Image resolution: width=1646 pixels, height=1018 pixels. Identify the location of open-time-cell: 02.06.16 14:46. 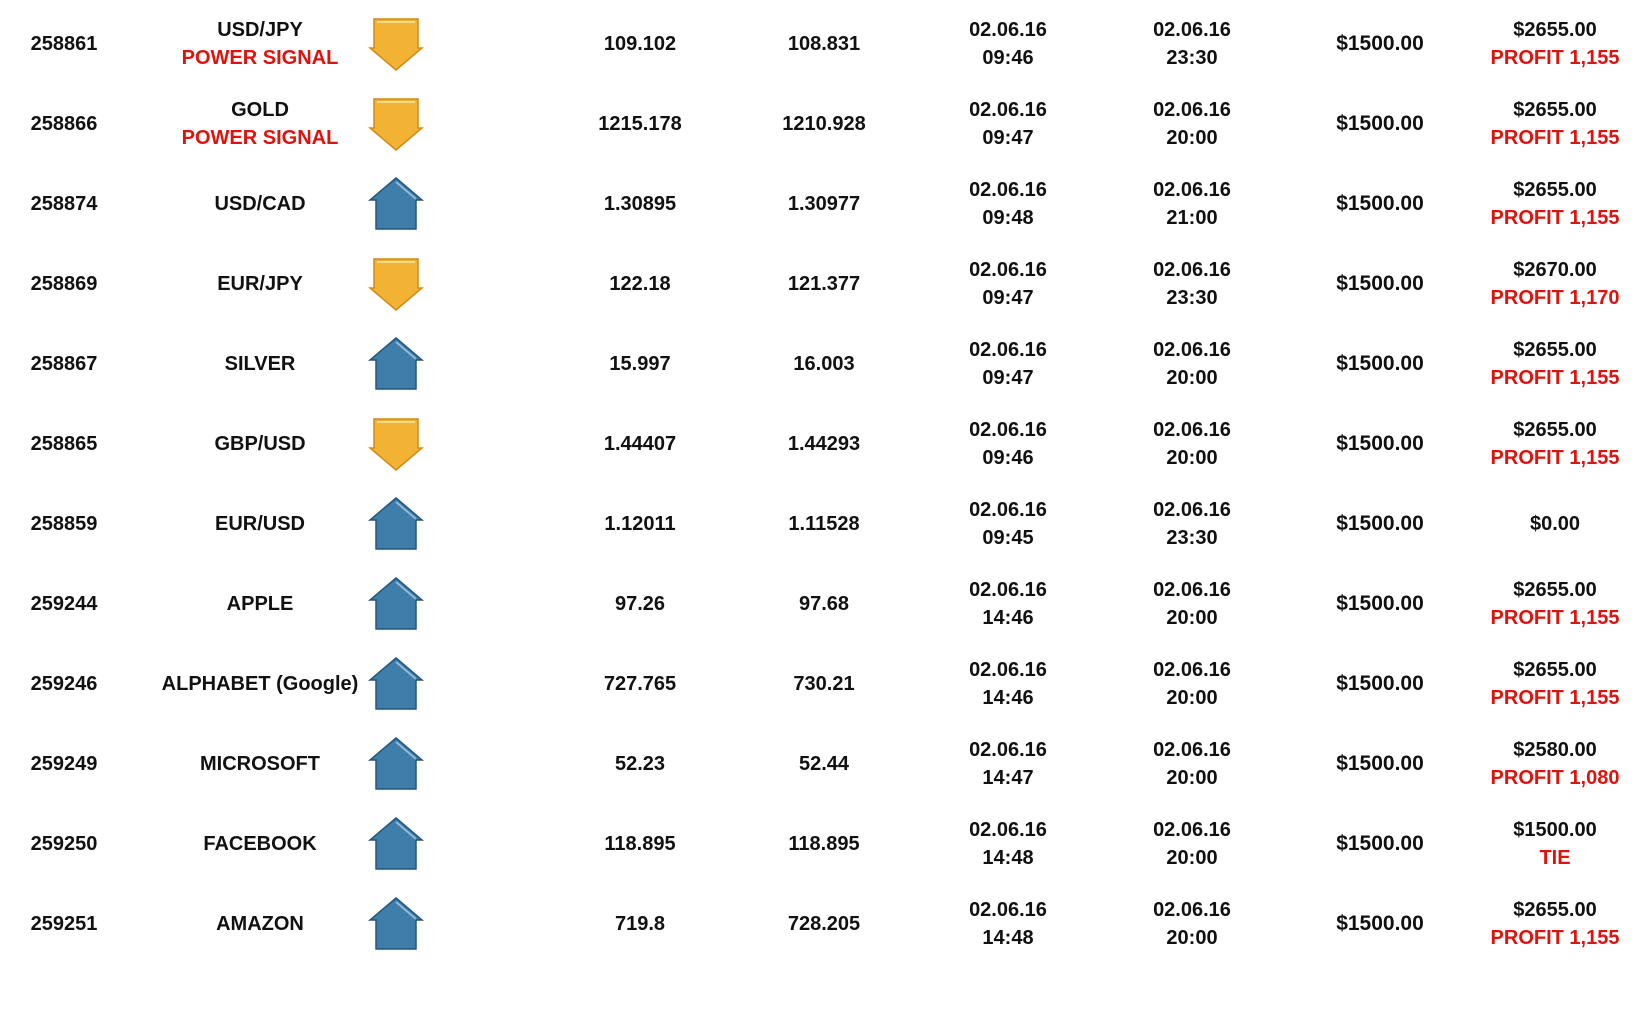
(1008, 604).